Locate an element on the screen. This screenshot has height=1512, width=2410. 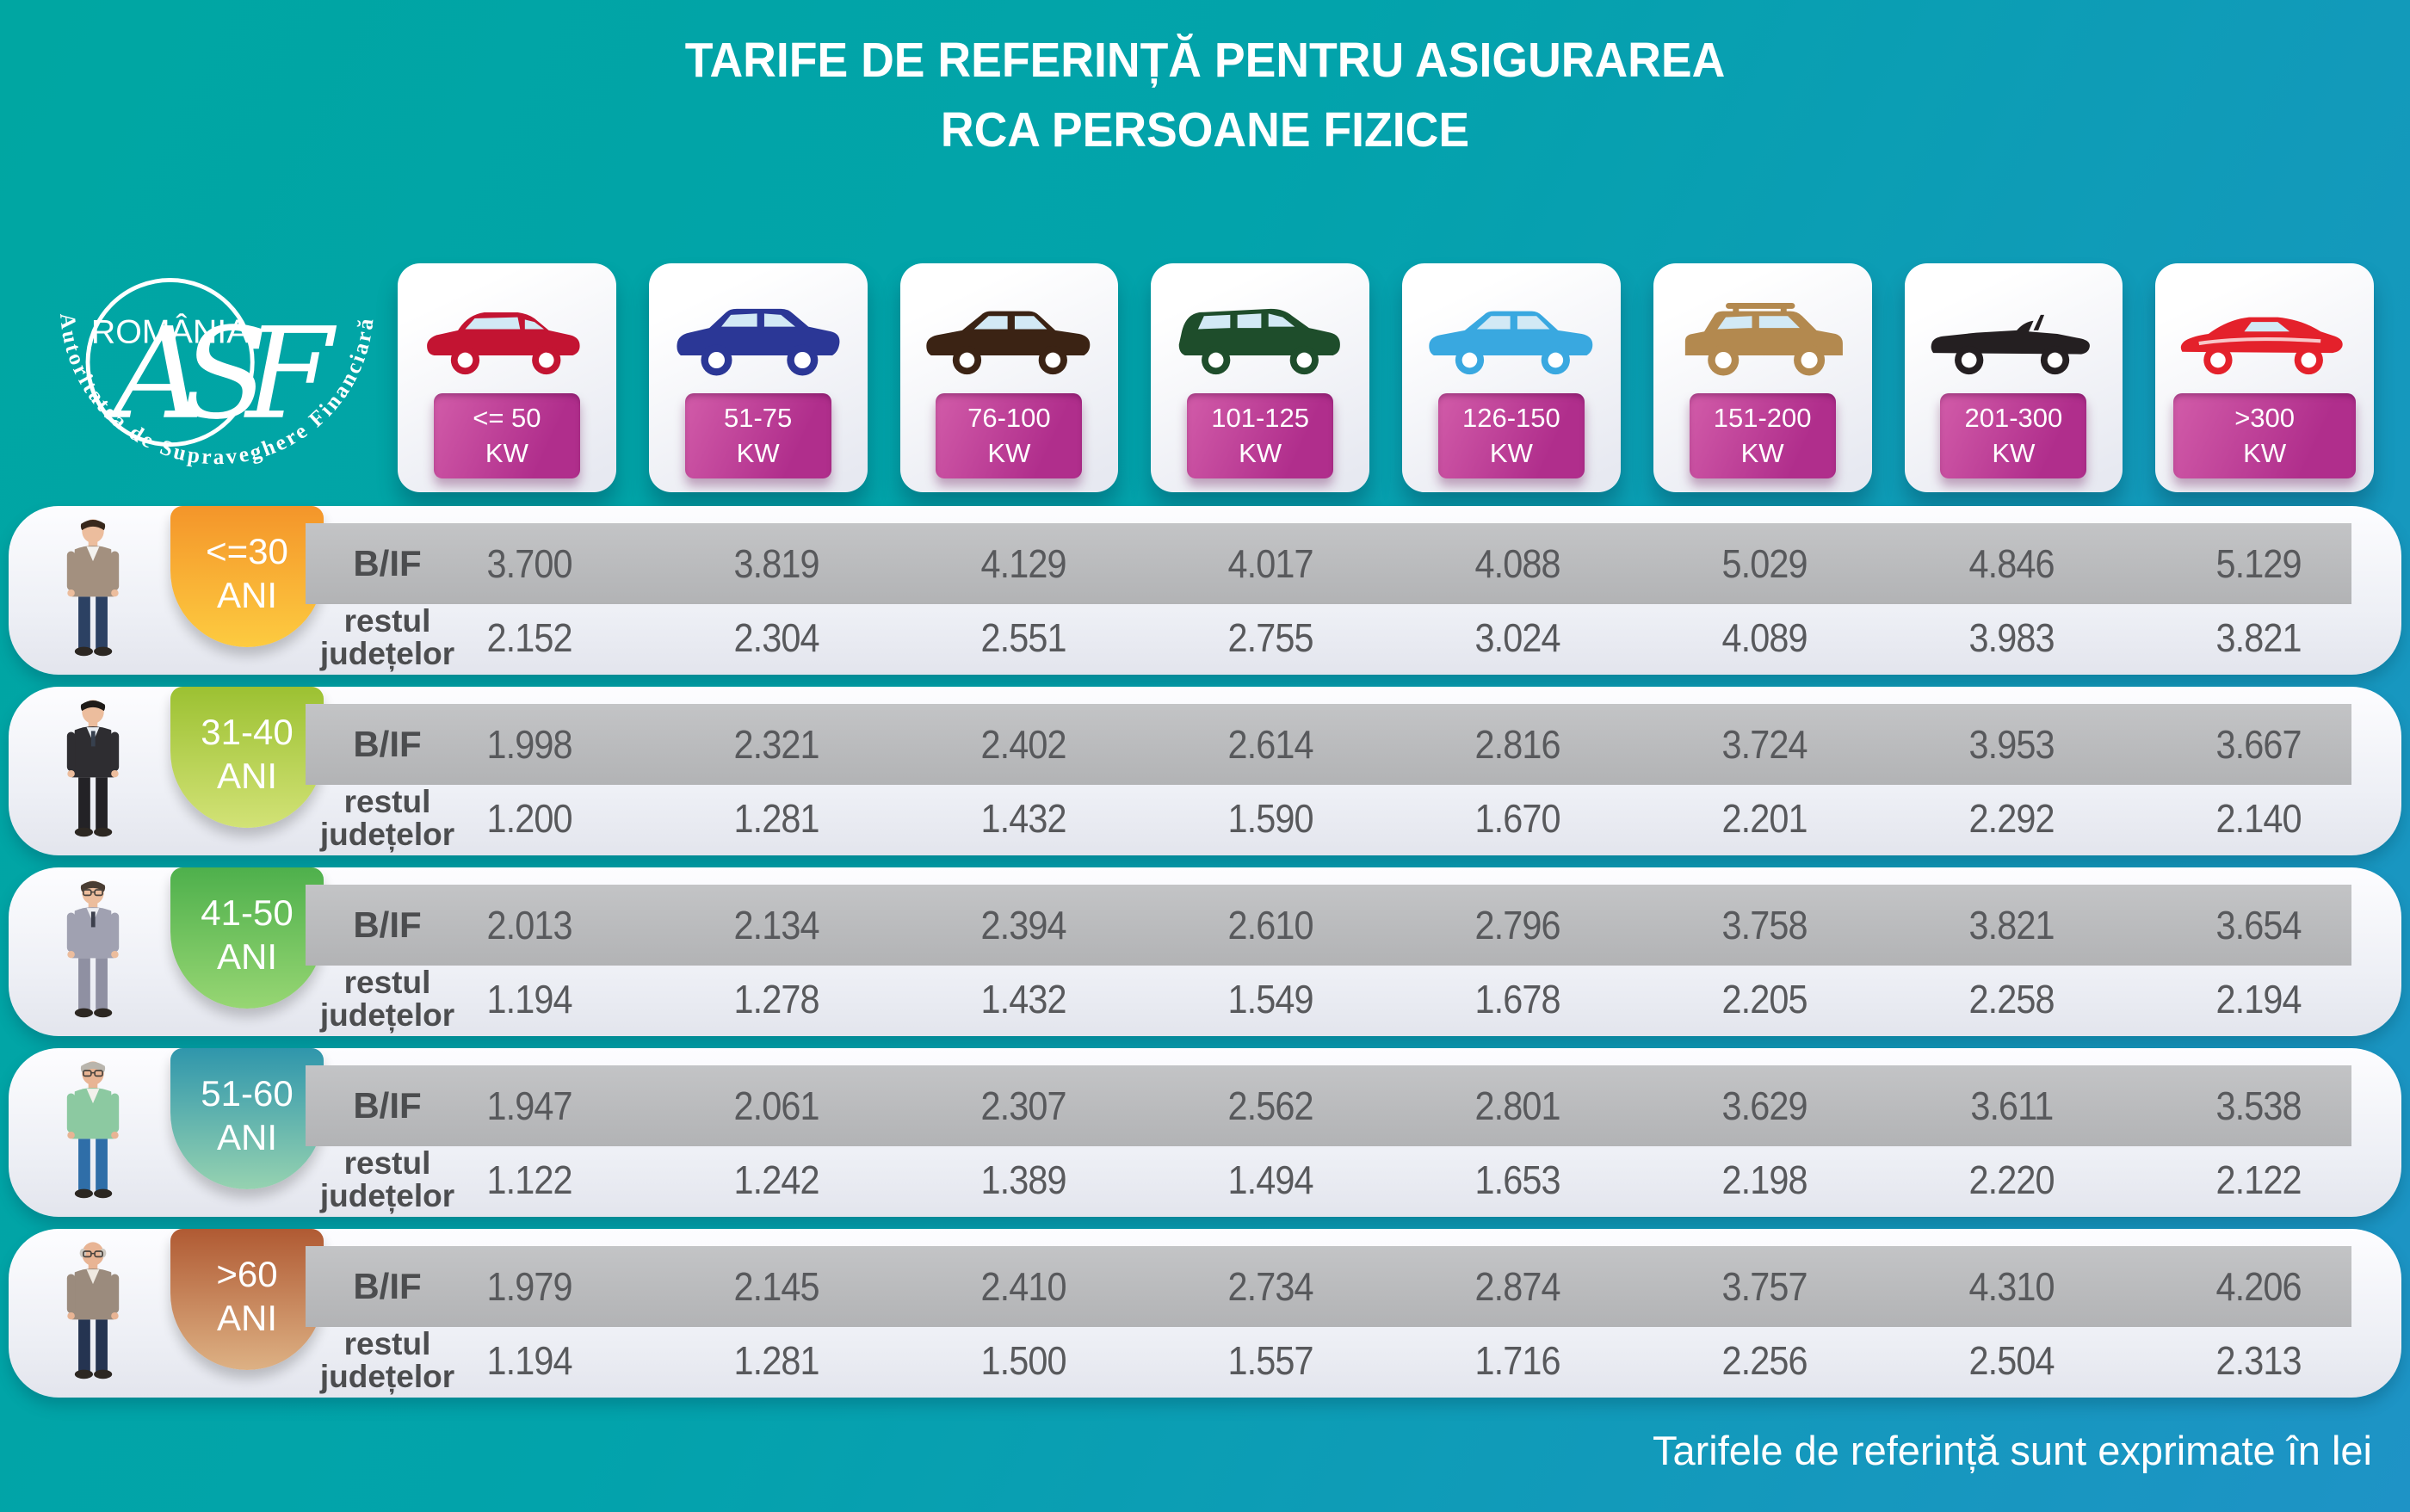
power-range-value: 76-100 is located at coordinates (1009, 418).